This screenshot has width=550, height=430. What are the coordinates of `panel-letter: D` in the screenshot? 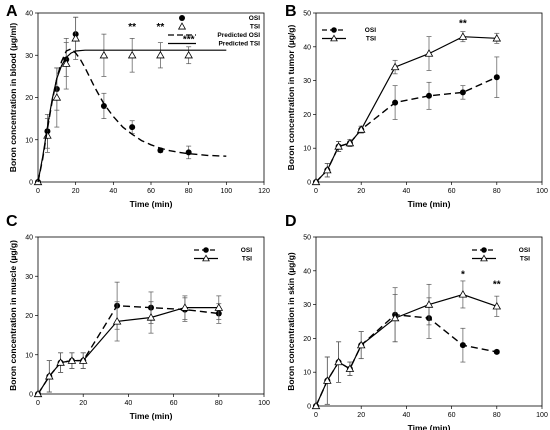 It's located at (291, 221).